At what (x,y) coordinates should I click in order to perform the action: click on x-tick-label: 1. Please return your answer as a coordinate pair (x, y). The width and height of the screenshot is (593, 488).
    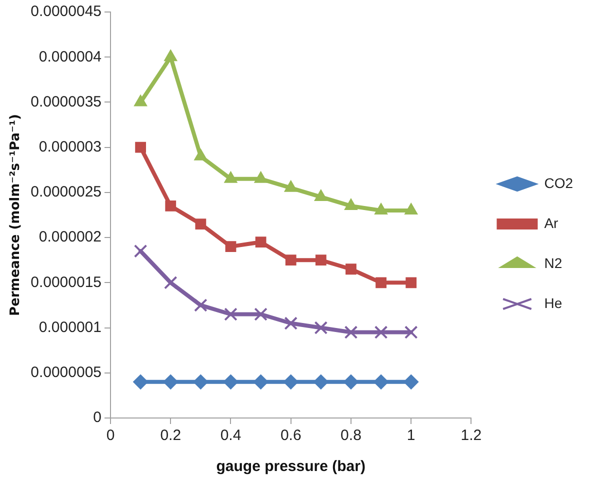
    Looking at the image, I should click on (411, 435).